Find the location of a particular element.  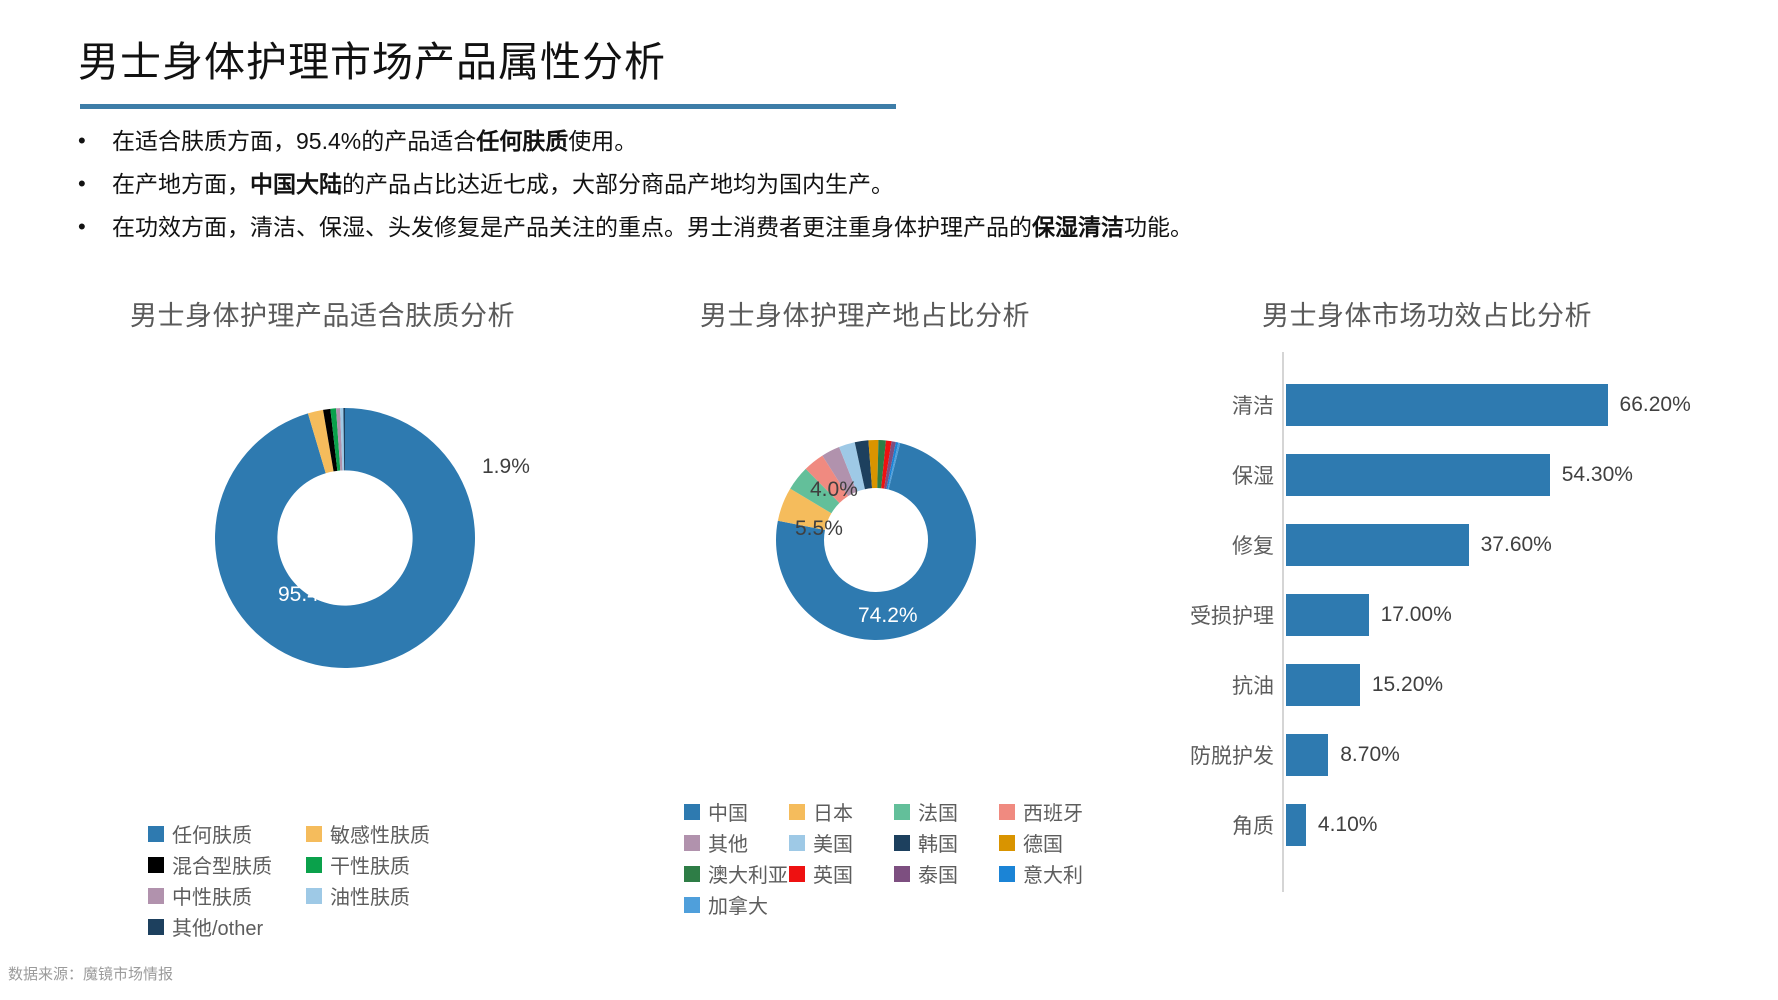

legend-label: 日本 is located at coordinates (833, 814).